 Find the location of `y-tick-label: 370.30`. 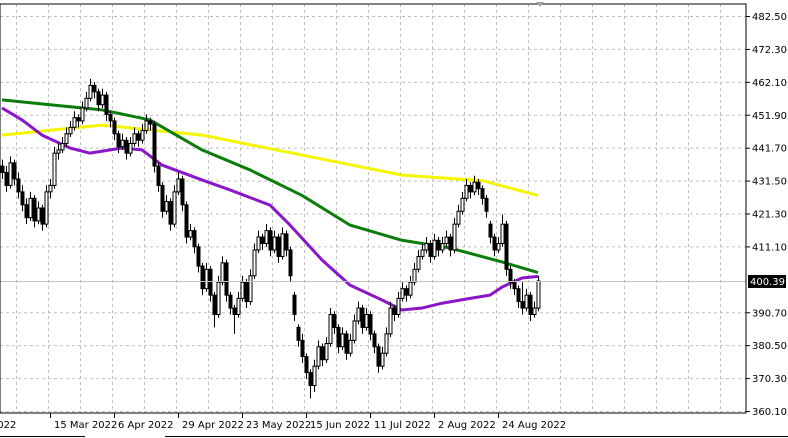

y-tick-label: 370.30 is located at coordinates (769, 379).